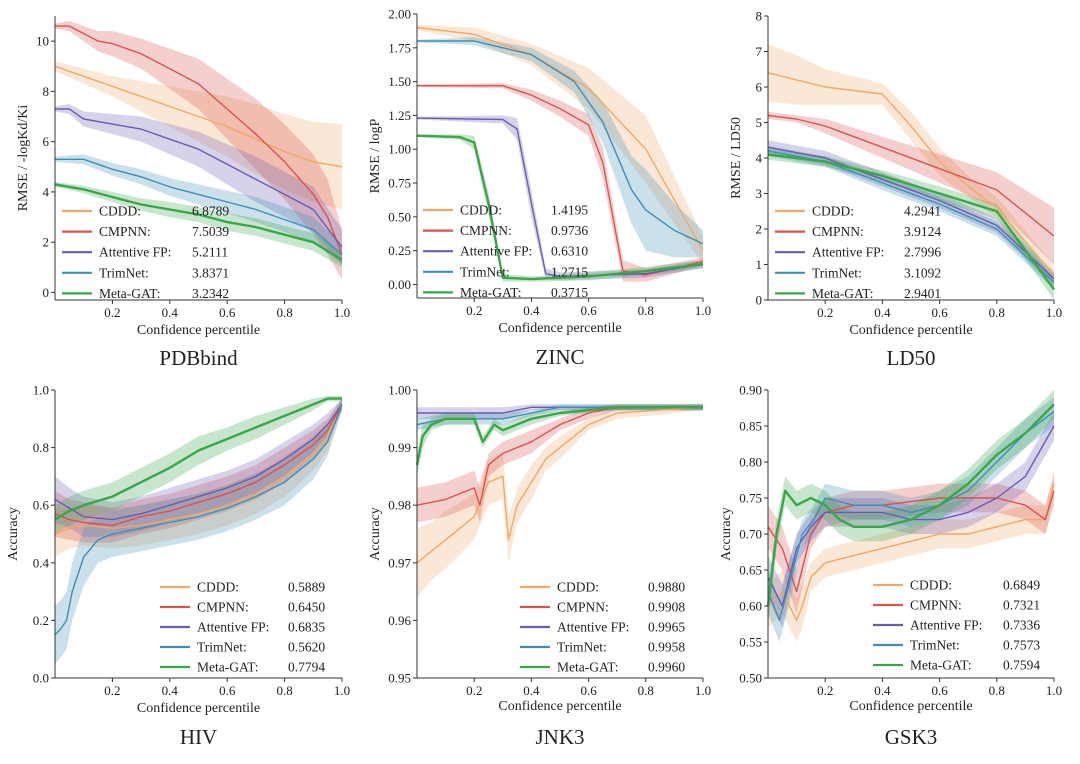 The height and width of the screenshot is (764, 1080). What do you see at coordinates (666, 587) in the screenshot?
I see `jnk3-legend-value: 0.9880` at bounding box center [666, 587].